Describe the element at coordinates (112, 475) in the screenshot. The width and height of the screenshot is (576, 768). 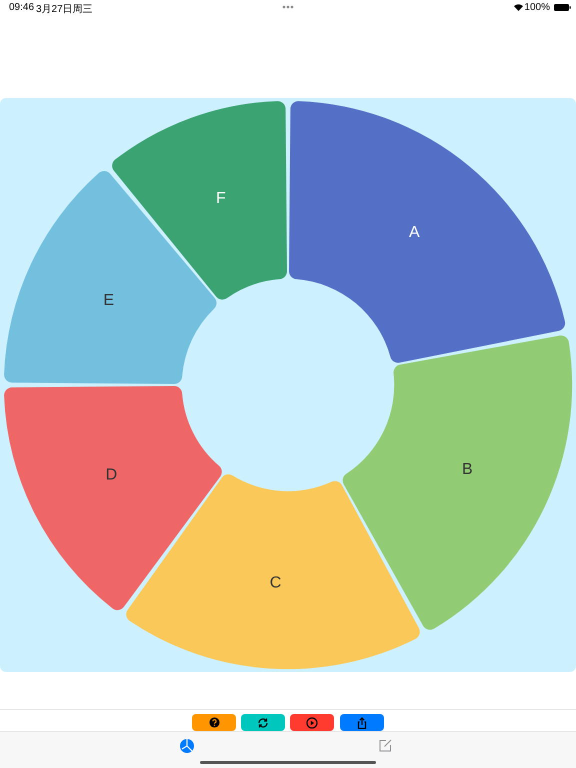
I see `slice-label: D` at that location.